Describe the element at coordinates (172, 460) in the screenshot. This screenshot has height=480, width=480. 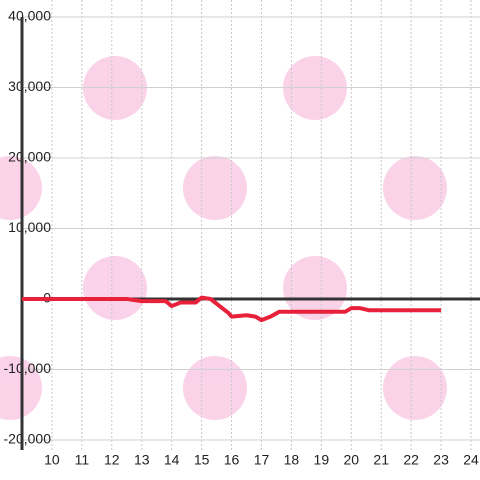
I see `x-tick-label: 14` at that location.